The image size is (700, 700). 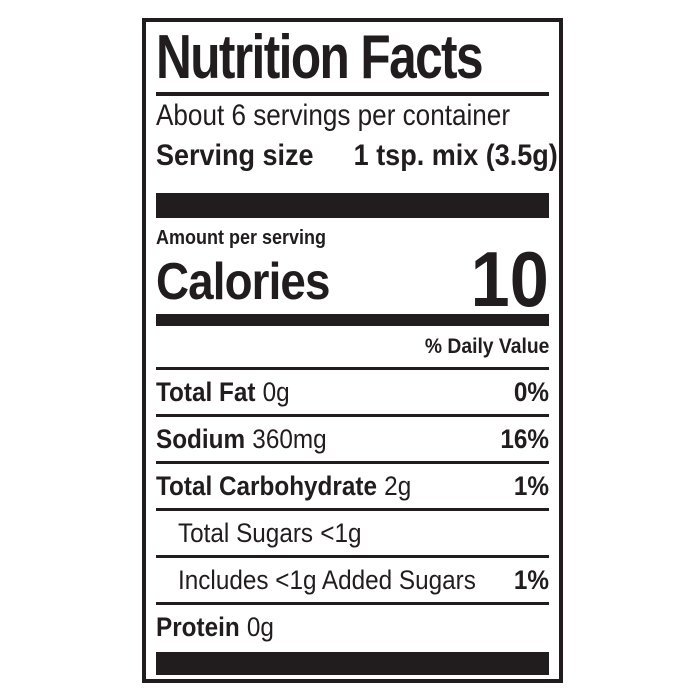 I want to click on nutrient-daily-value: 16%, so click(x=524, y=439).